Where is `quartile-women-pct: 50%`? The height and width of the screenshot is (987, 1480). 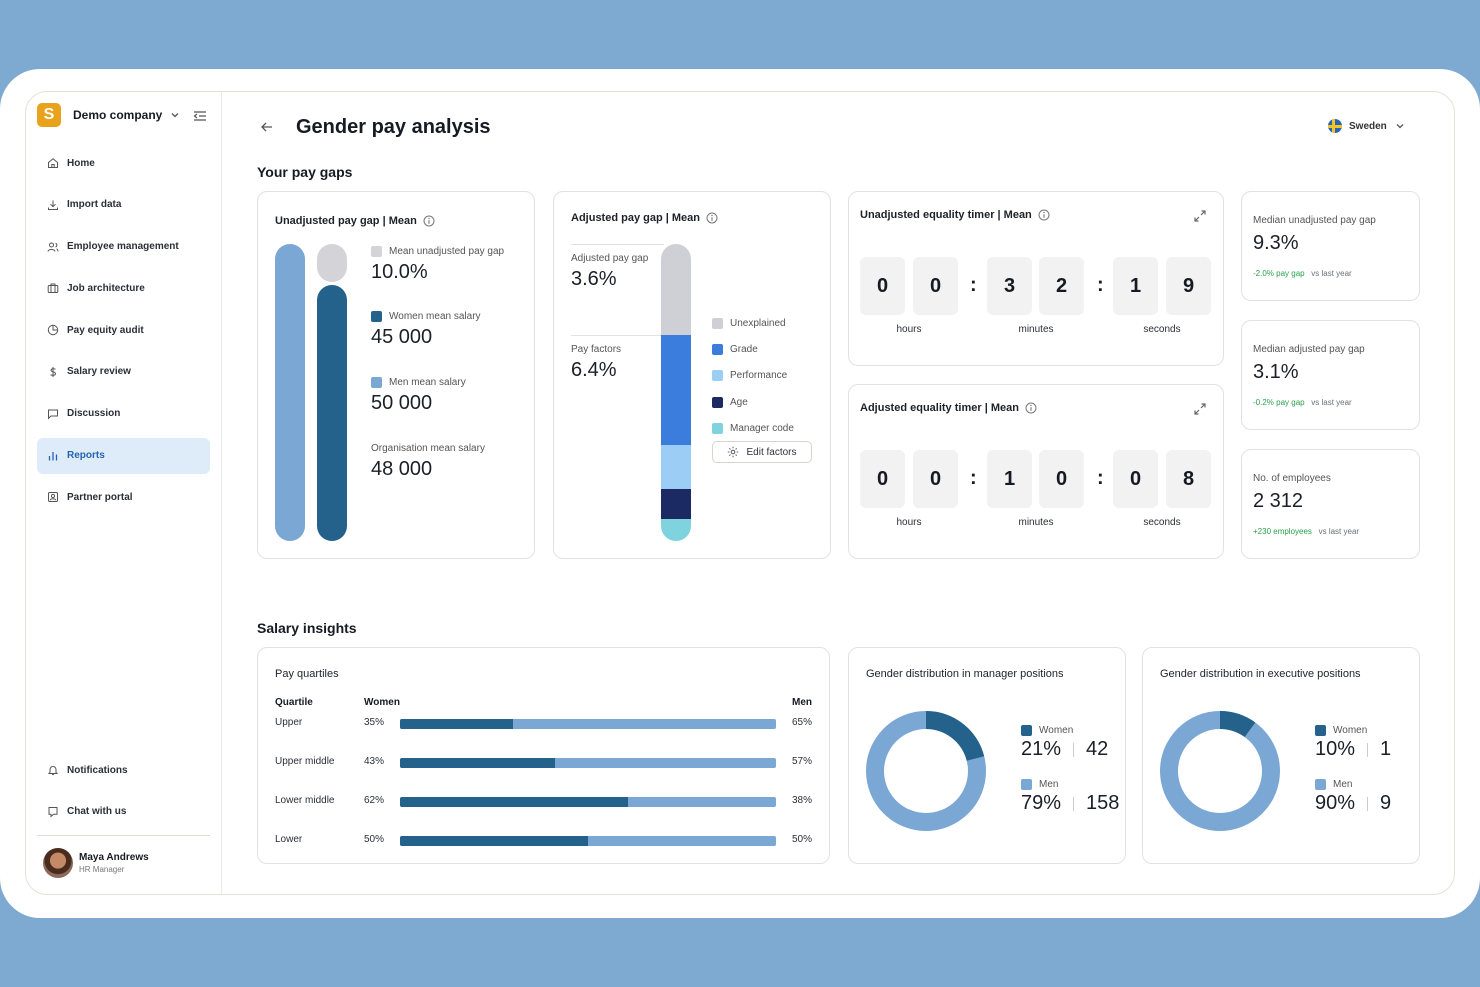 quartile-women-pct: 50% is located at coordinates (374, 839).